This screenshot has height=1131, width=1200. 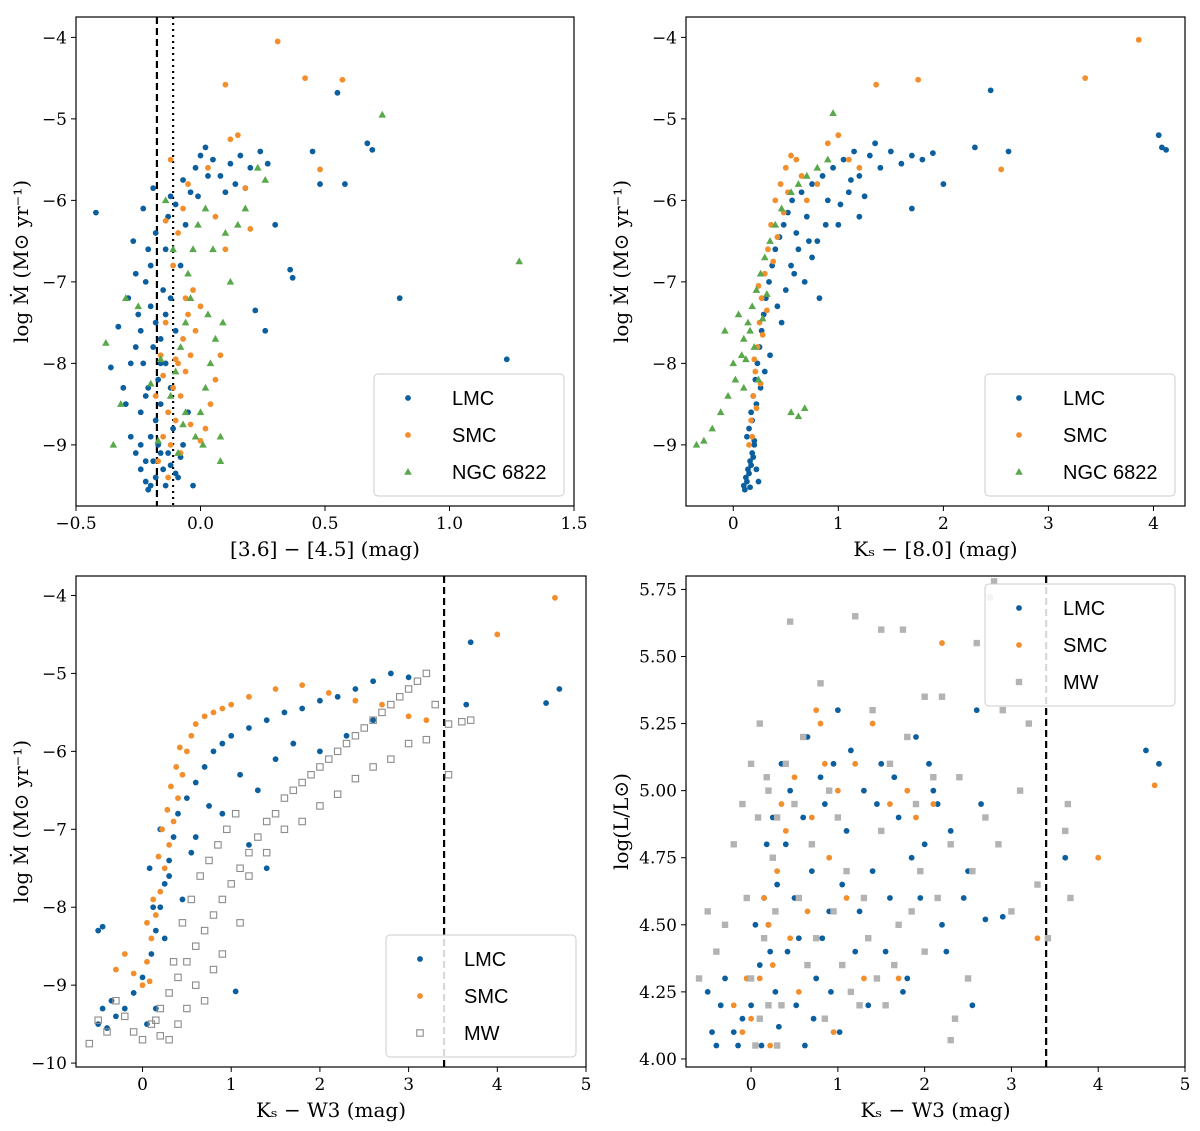 I want to click on y-tick-label: 5.25, so click(x=658, y=725).